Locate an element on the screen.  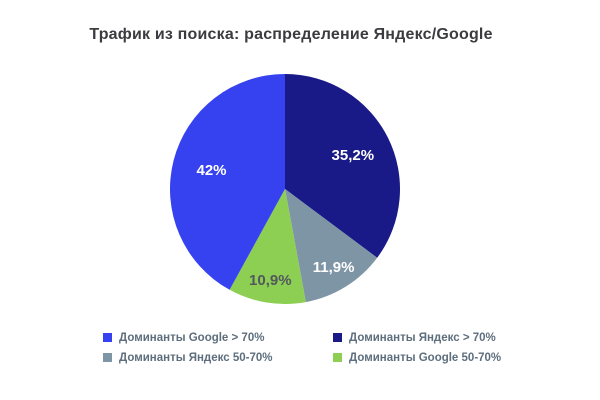
legend-label: Доминанты Яндекс 50-70% is located at coordinates (196, 357).